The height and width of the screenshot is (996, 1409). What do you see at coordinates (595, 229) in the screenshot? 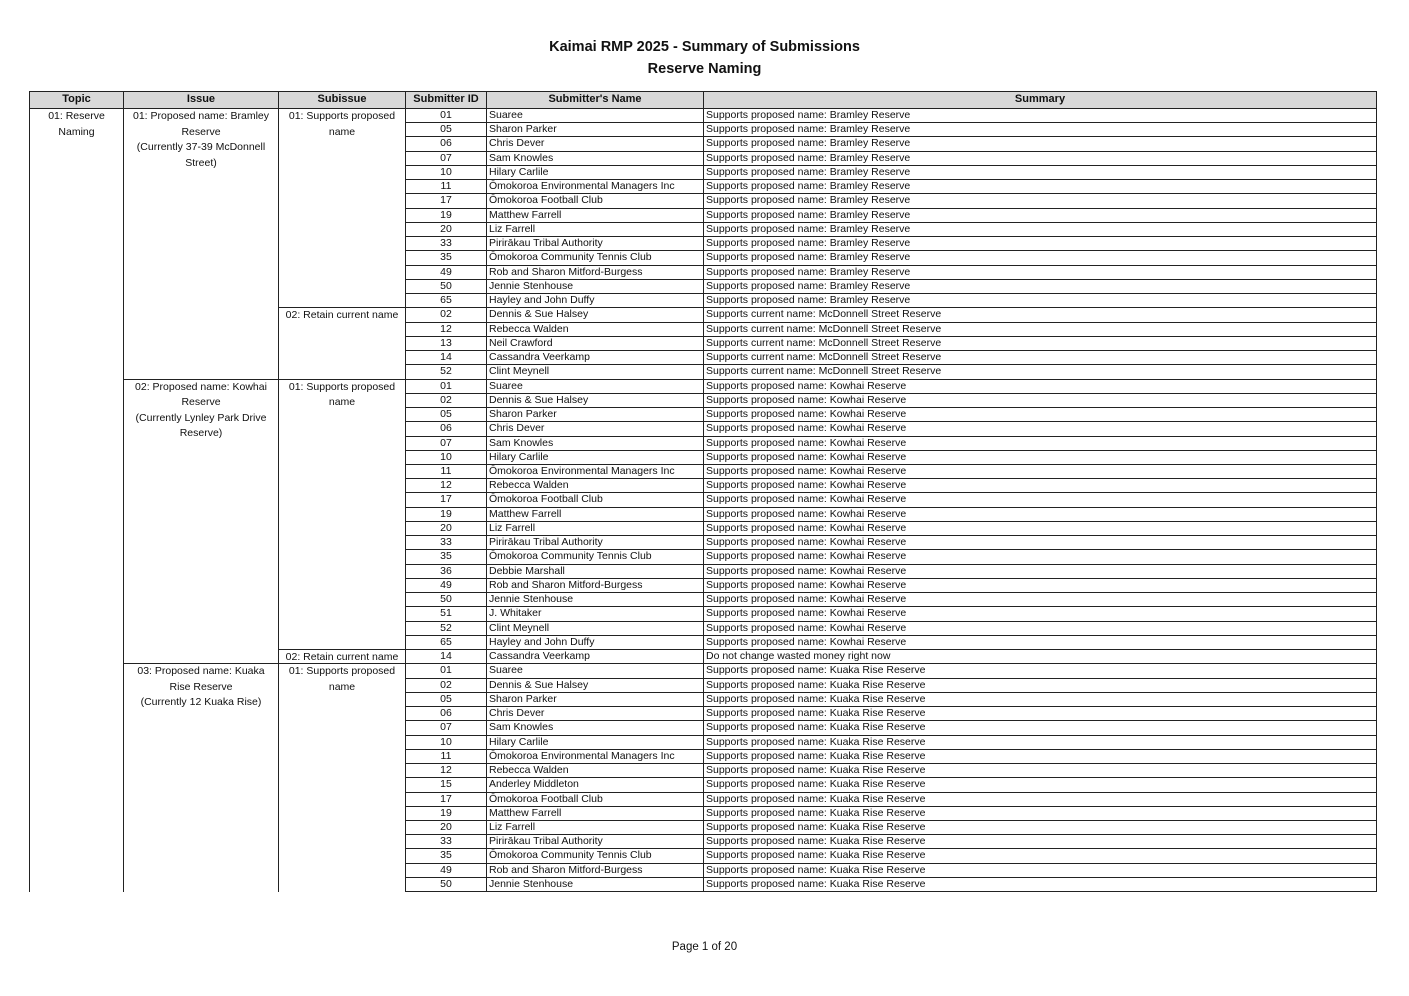
I see `submitter-name: Liz Farrell` at bounding box center [595, 229].